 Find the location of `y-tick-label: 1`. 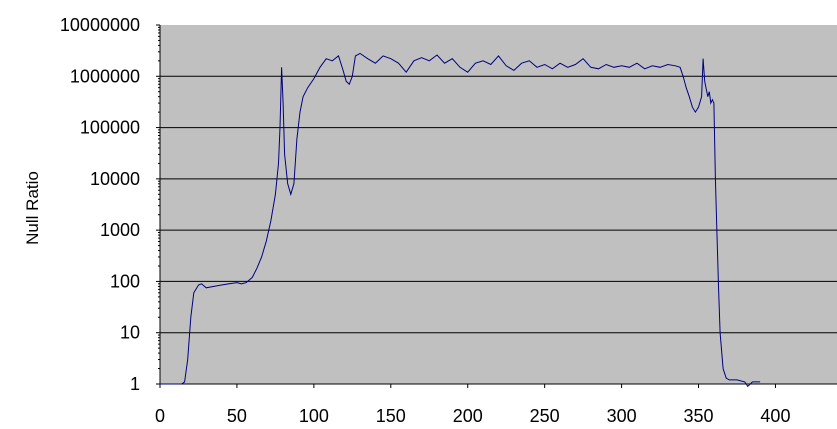

y-tick-label: 1 is located at coordinates (135, 384).